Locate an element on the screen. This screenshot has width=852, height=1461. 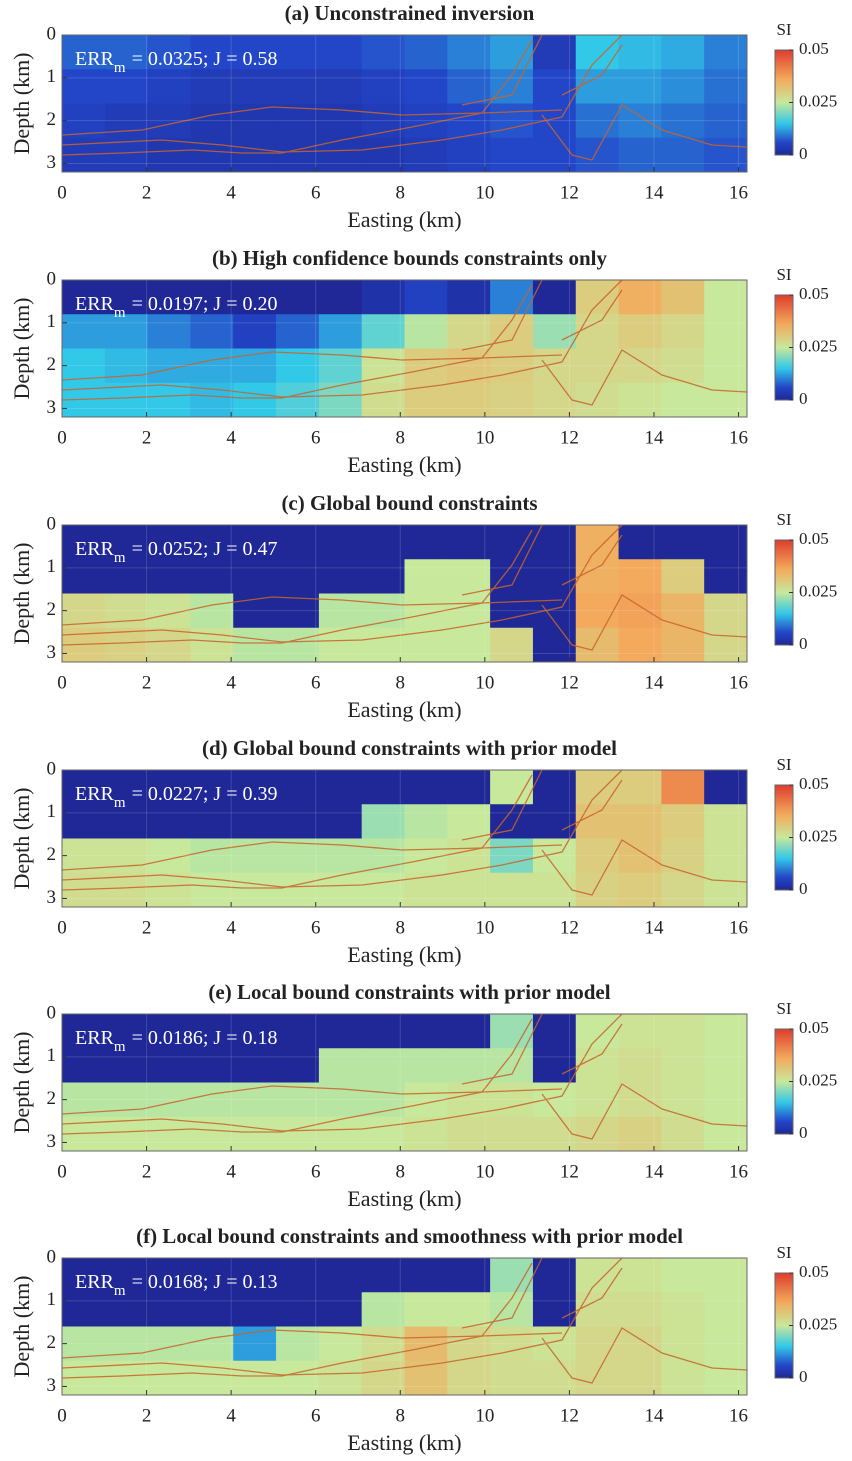
y-tick-label: 1 is located at coordinates (52, 566).